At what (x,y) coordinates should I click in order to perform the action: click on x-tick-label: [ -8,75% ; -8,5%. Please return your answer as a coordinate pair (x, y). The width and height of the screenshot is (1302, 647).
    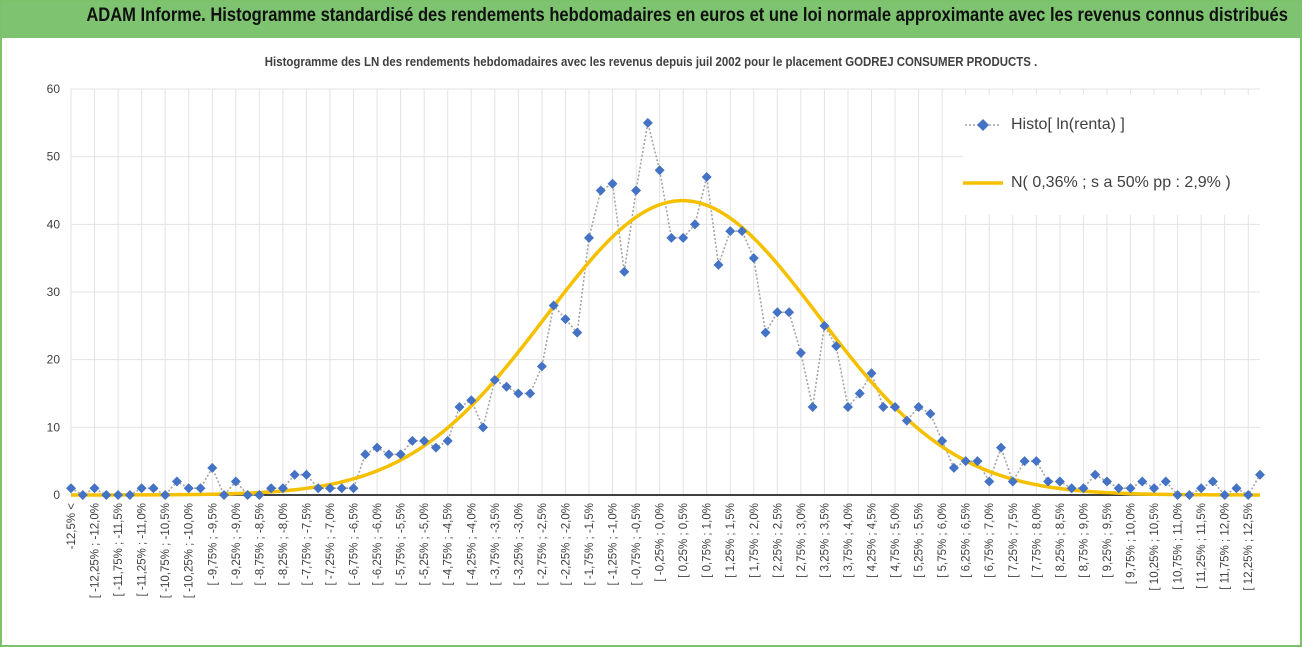
    Looking at the image, I should click on (260, 544).